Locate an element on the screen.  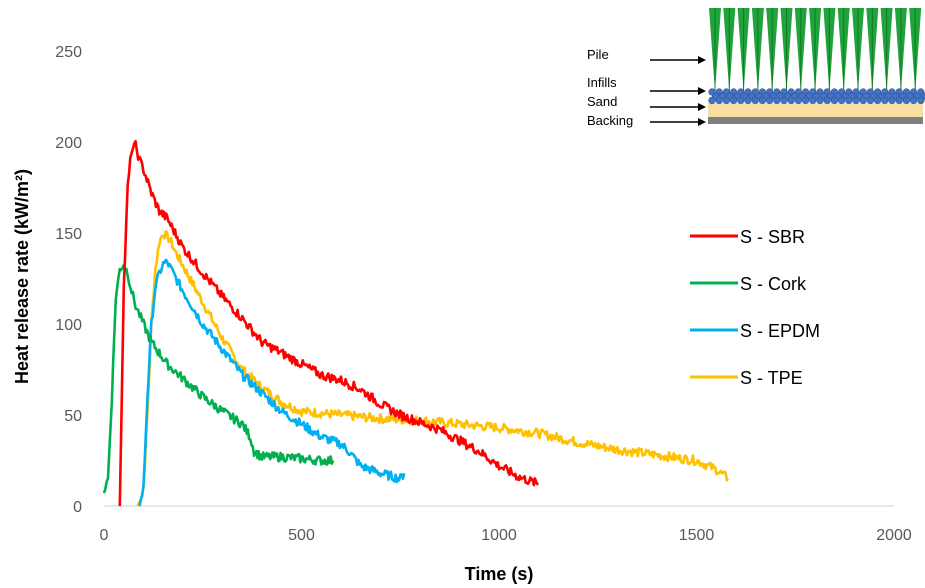
x-tick-label: 500 is located at coordinates (301, 535).